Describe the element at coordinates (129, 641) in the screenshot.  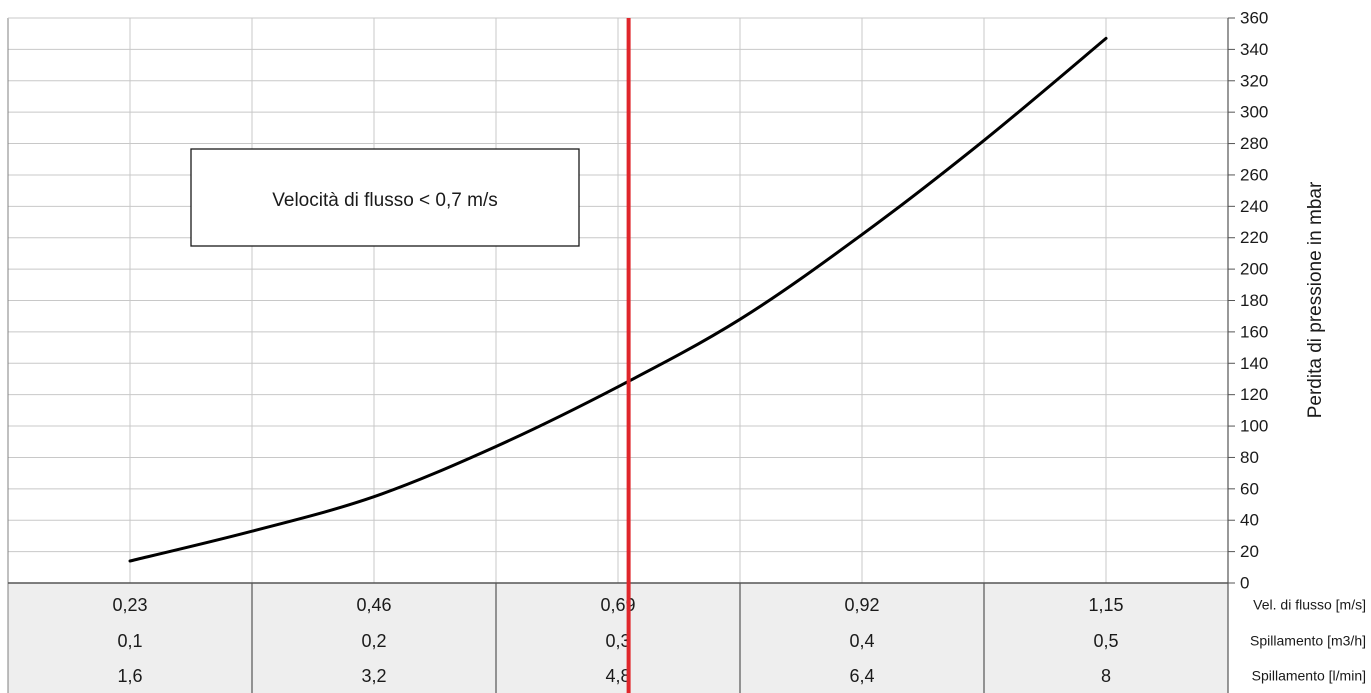
I see `table-cell: 0,1` at that location.